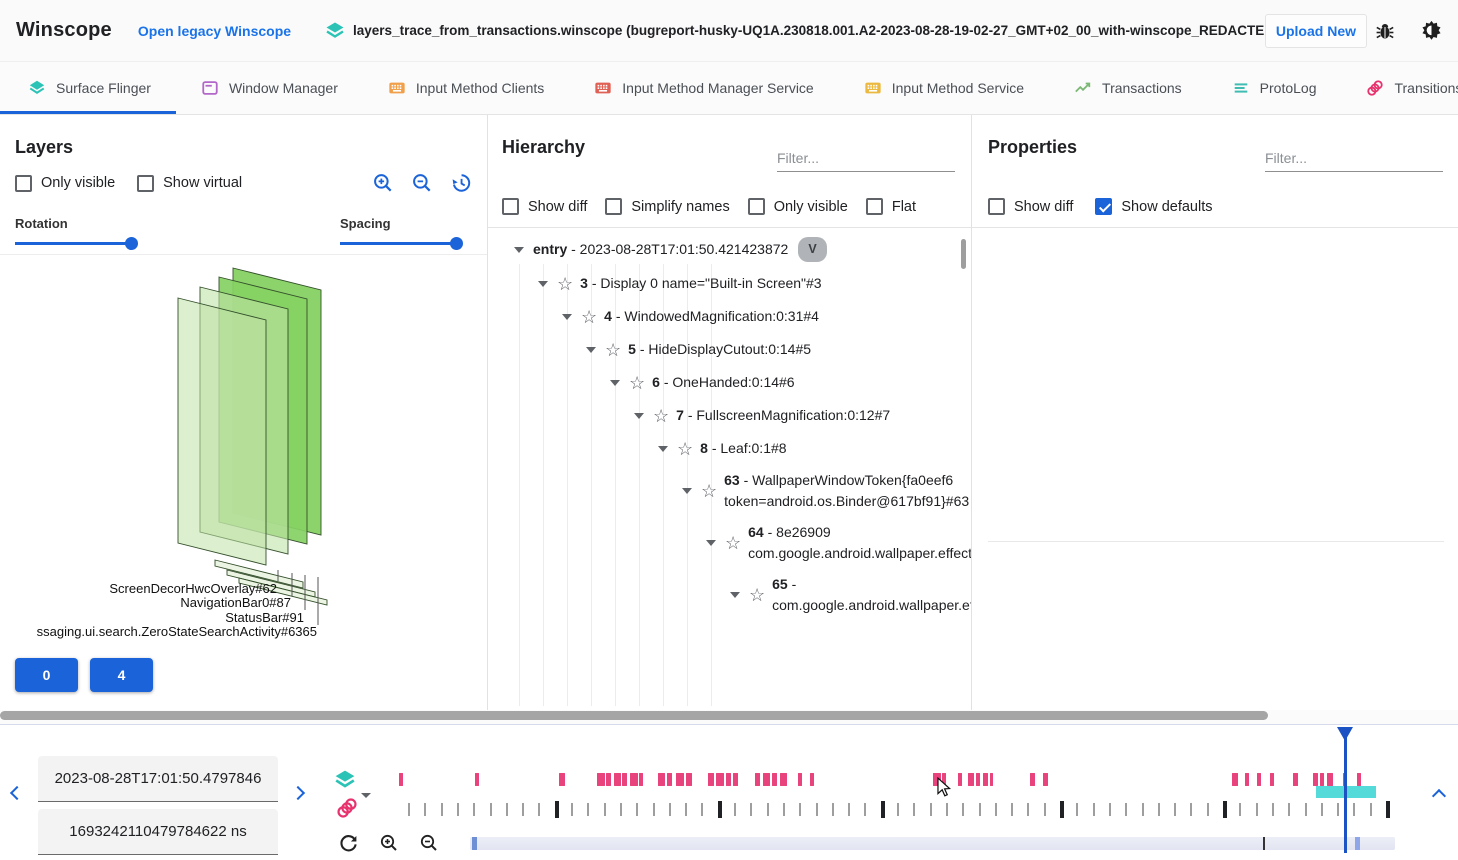 This screenshot has height=860, width=1458. What do you see at coordinates (1354, 158) in the screenshot?
I see `properties-filter-input` at bounding box center [1354, 158].